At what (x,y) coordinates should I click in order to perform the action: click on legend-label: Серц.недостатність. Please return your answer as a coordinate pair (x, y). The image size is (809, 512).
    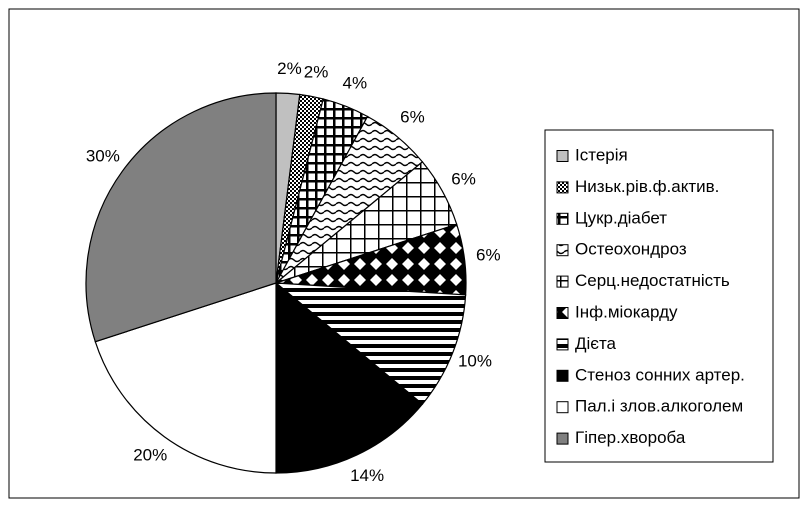
    Looking at the image, I should click on (652, 280).